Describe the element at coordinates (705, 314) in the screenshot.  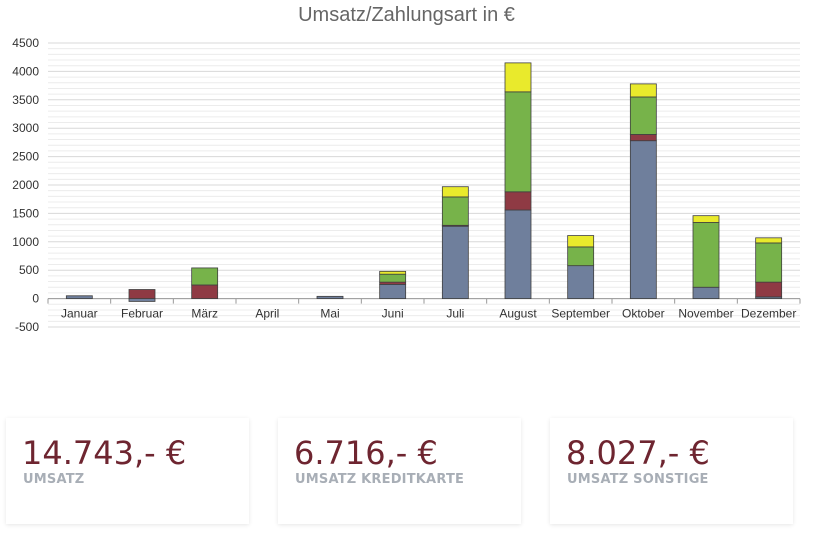
I see `x-tick-label: November` at that location.